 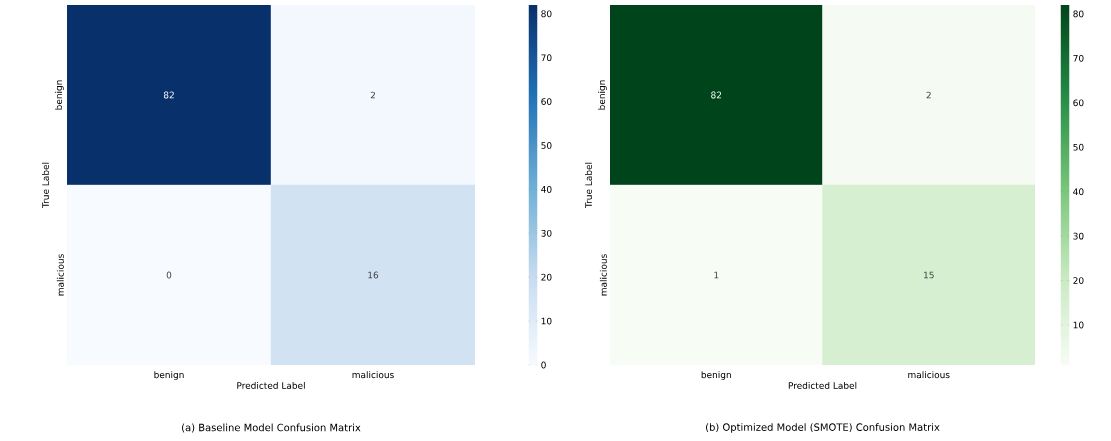 What do you see at coordinates (271, 428) in the screenshot?
I see `text: (a) Baseline Model Confusion Matrix` at bounding box center [271, 428].